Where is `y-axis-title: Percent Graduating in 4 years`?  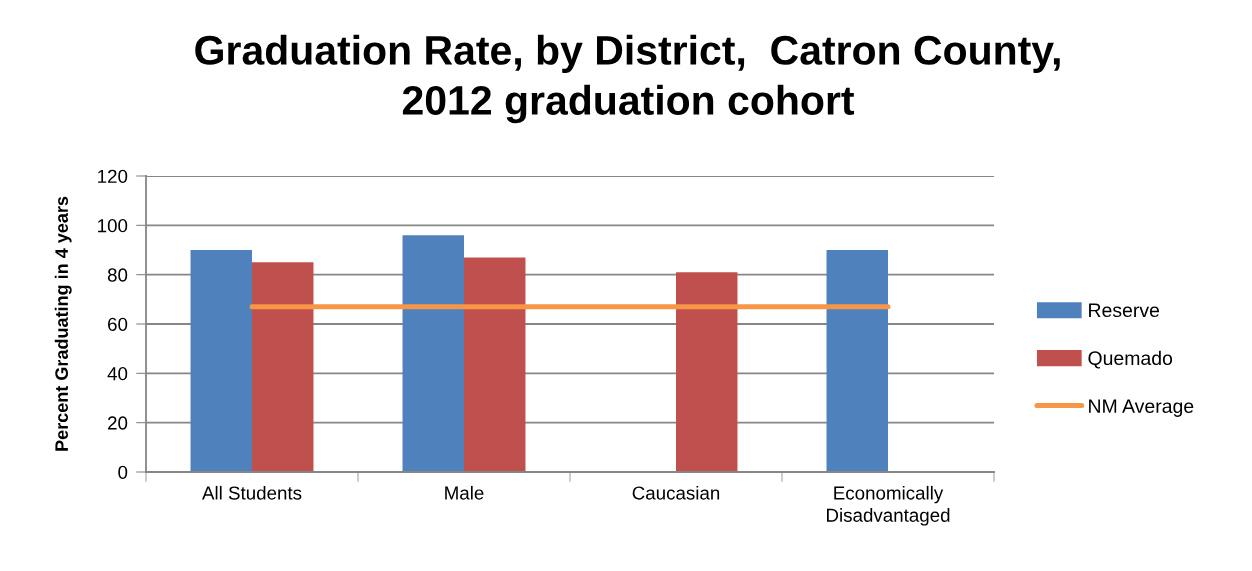 y-axis-title: Percent Graduating in 4 years is located at coordinates (63, 323).